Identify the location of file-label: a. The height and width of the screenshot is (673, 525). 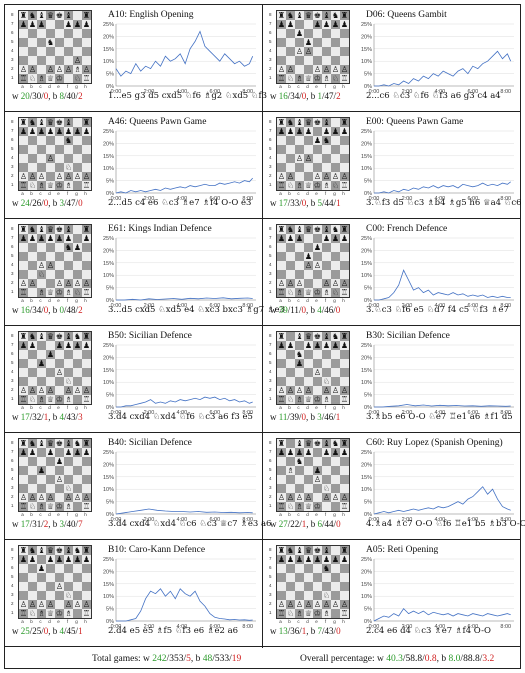
(22, 86).